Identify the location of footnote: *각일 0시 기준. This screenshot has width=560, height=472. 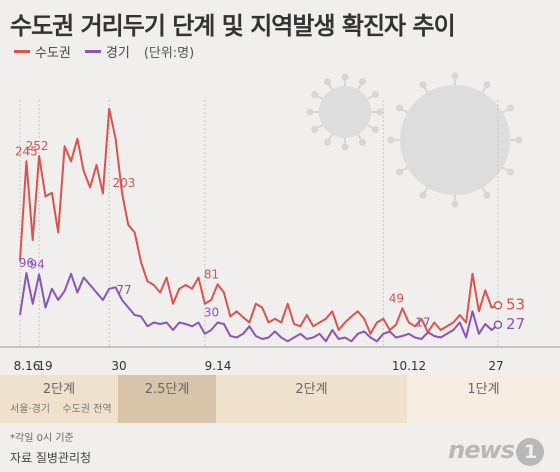
(42, 438).